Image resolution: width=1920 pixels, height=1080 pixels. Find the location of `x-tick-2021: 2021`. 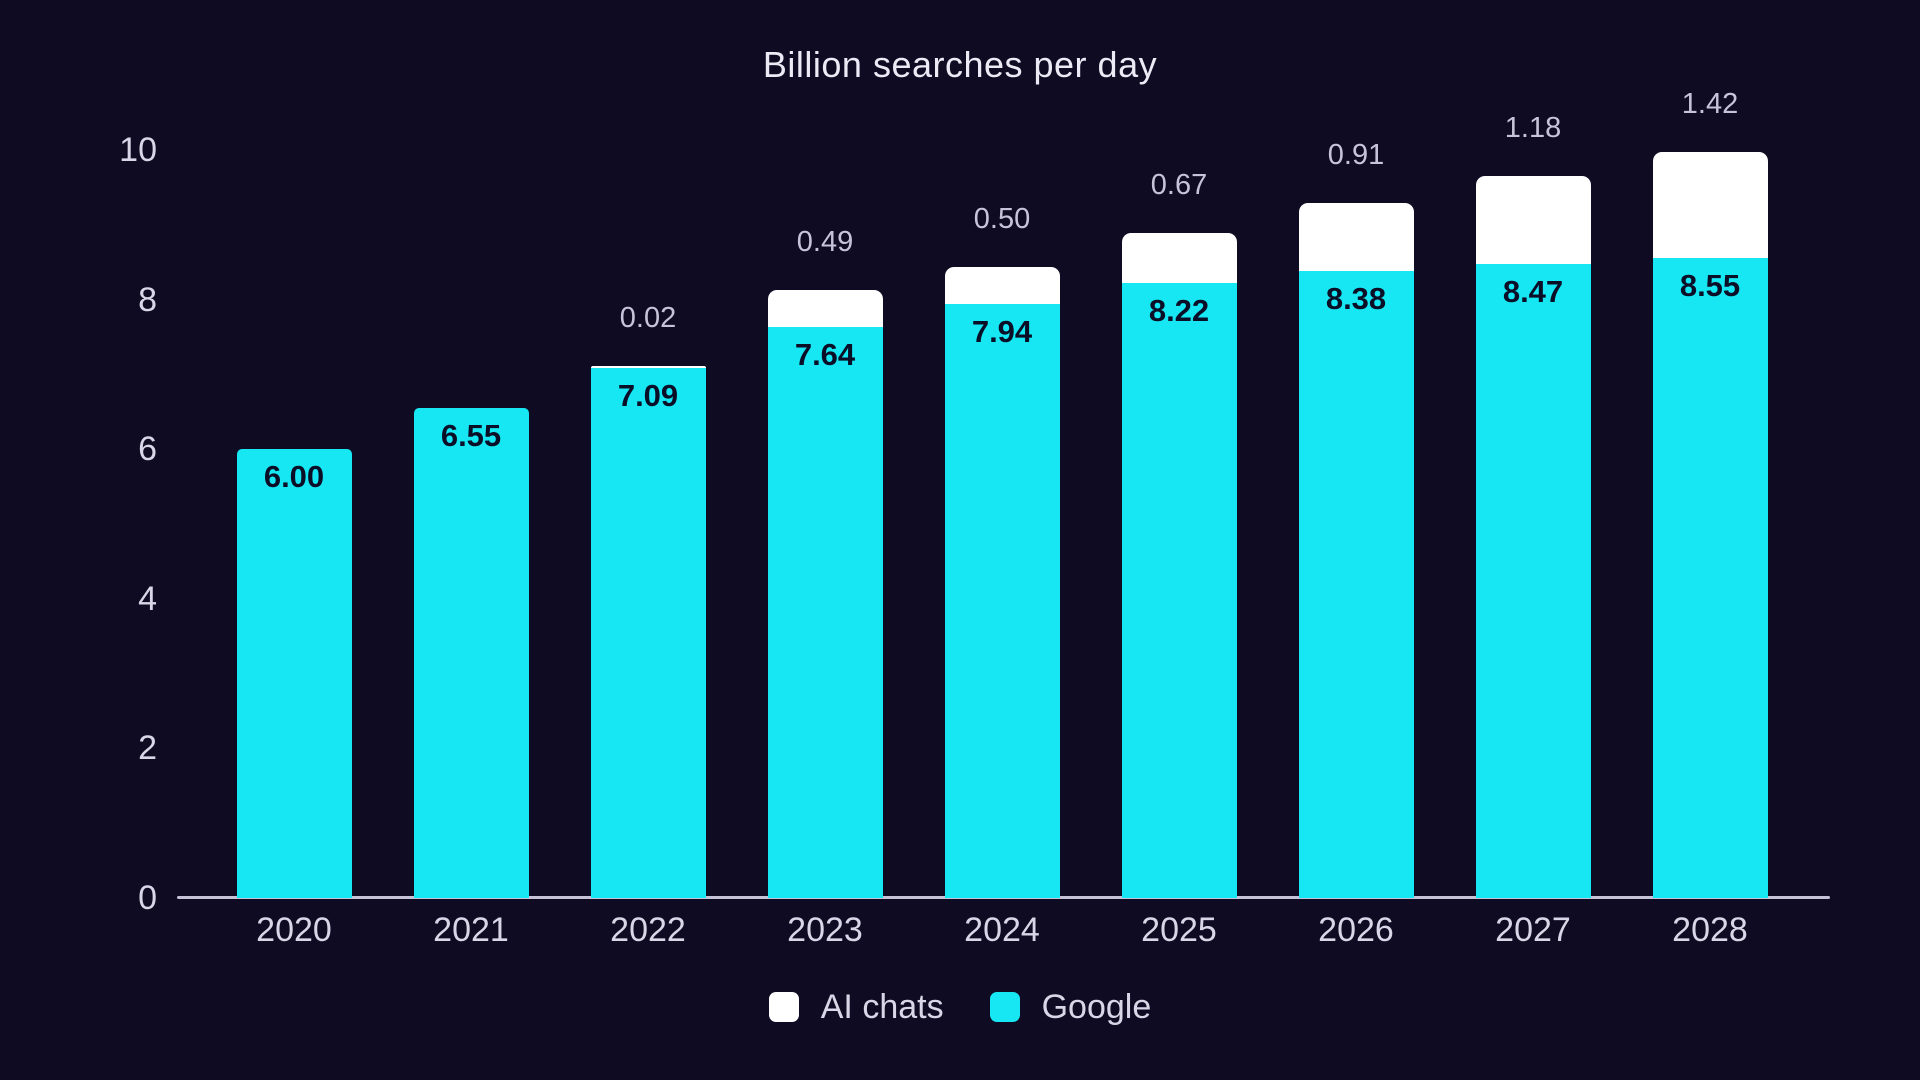

x-tick-2021: 2021 is located at coordinates (471, 930).